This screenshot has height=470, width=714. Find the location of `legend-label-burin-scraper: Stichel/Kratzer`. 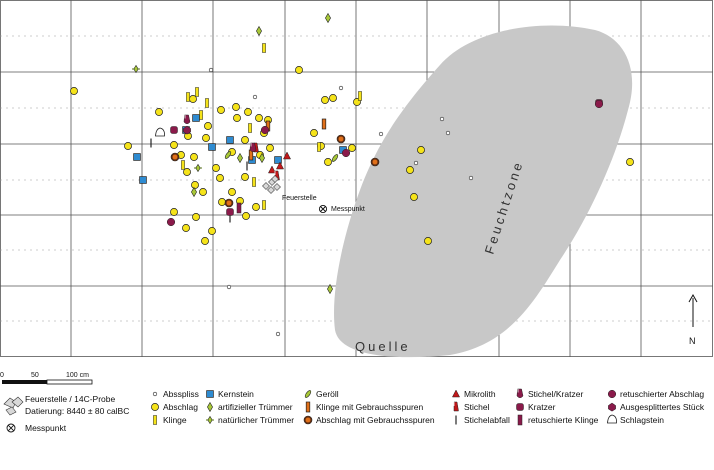

legend-label-burin-scraper: Stichel/Kratzer is located at coordinates (555, 394).